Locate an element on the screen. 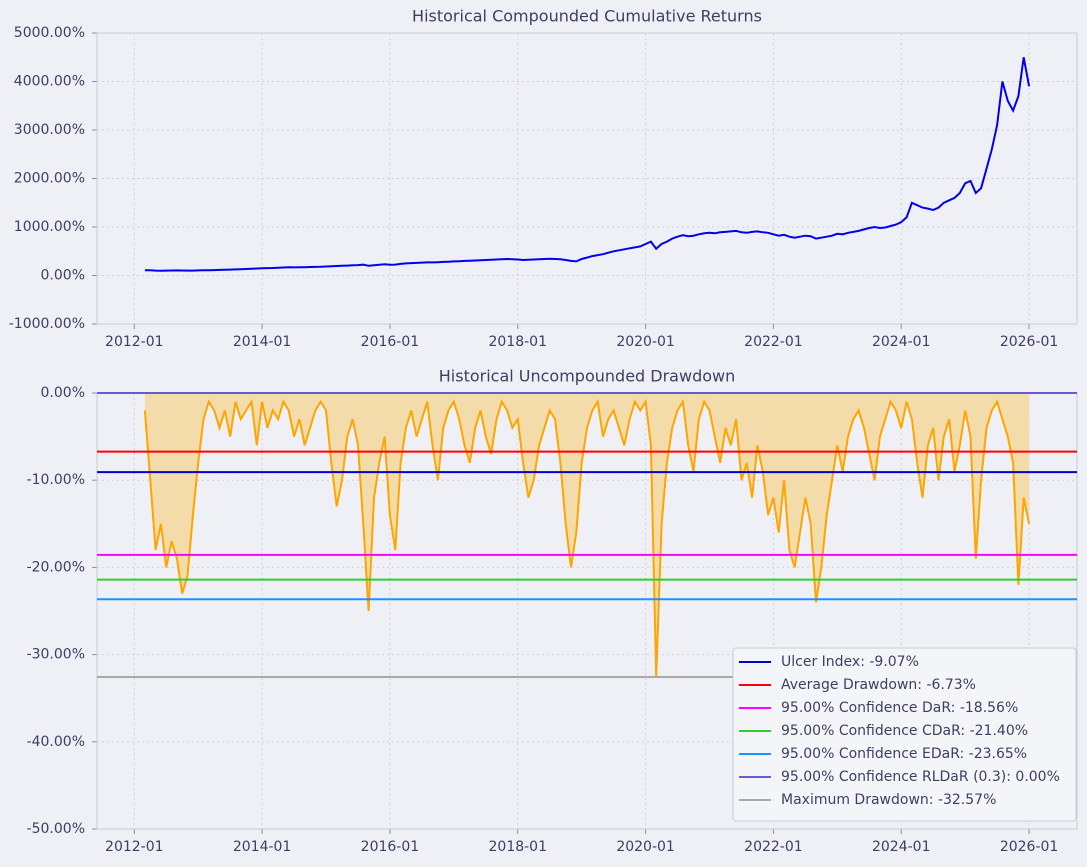 This screenshot has width=1087, height=867. legend-box is located at coordinates (904, 734).